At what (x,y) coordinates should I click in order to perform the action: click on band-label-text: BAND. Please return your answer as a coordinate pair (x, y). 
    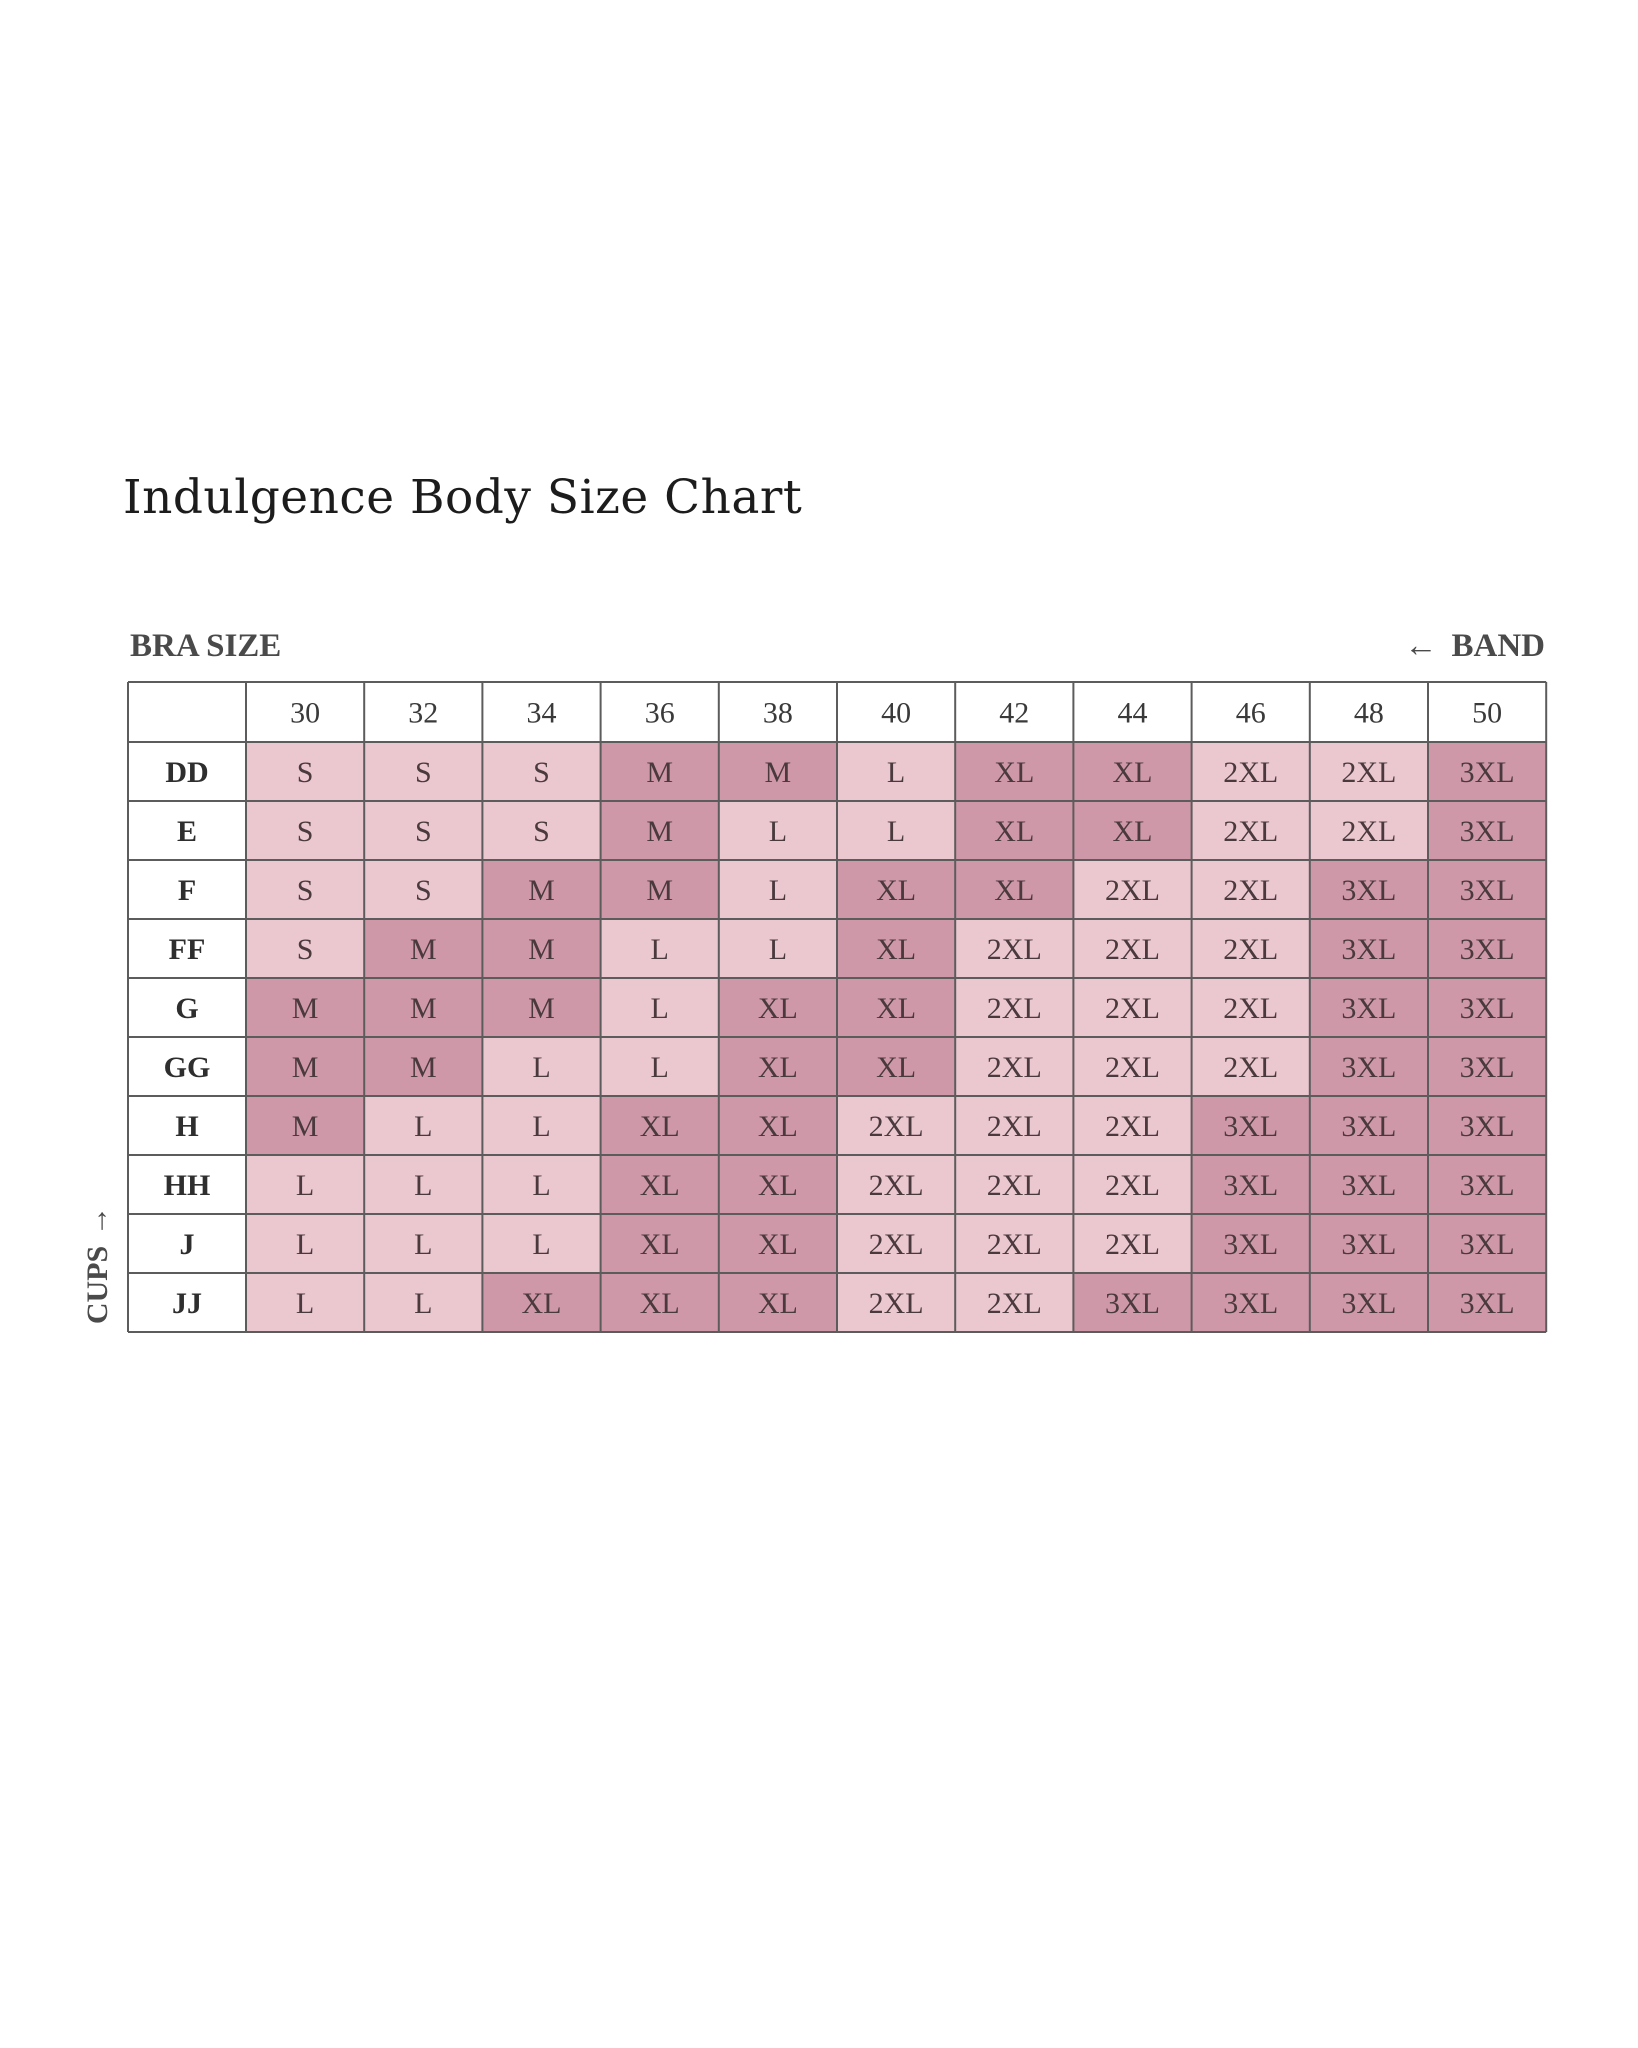
    Looking at the image, I should click on (1498, 646).